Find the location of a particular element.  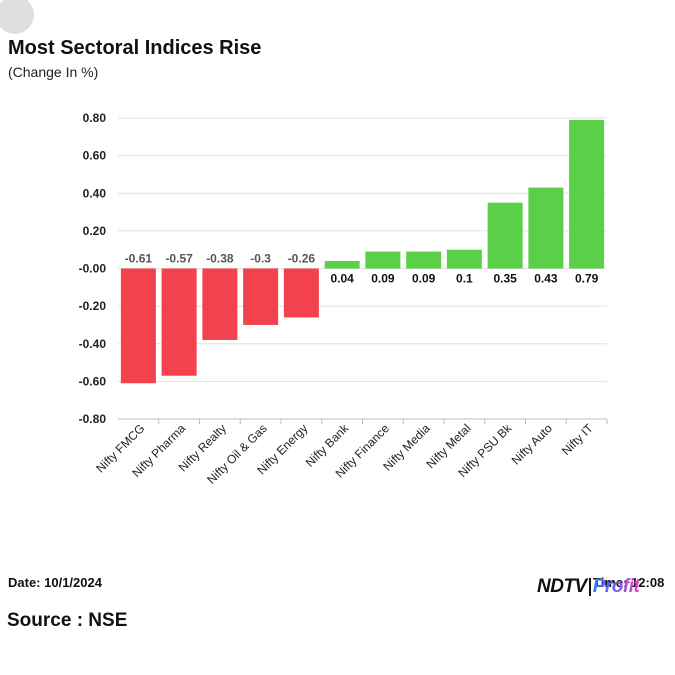

y-tick-label: 0.20 is located at coordinates (95, 231).